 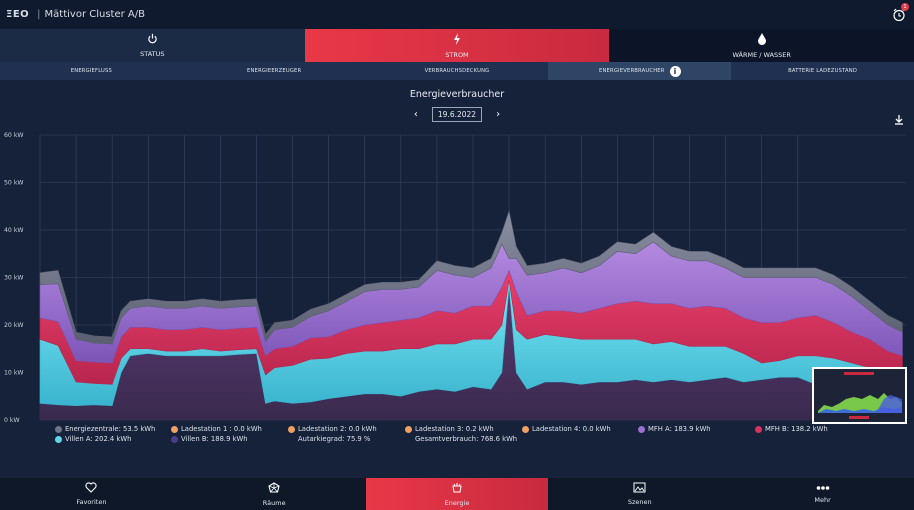 I want to click on legend-ladestation1: Ladestation 1 : 0.0 kWh, so click(x=216, y=429).